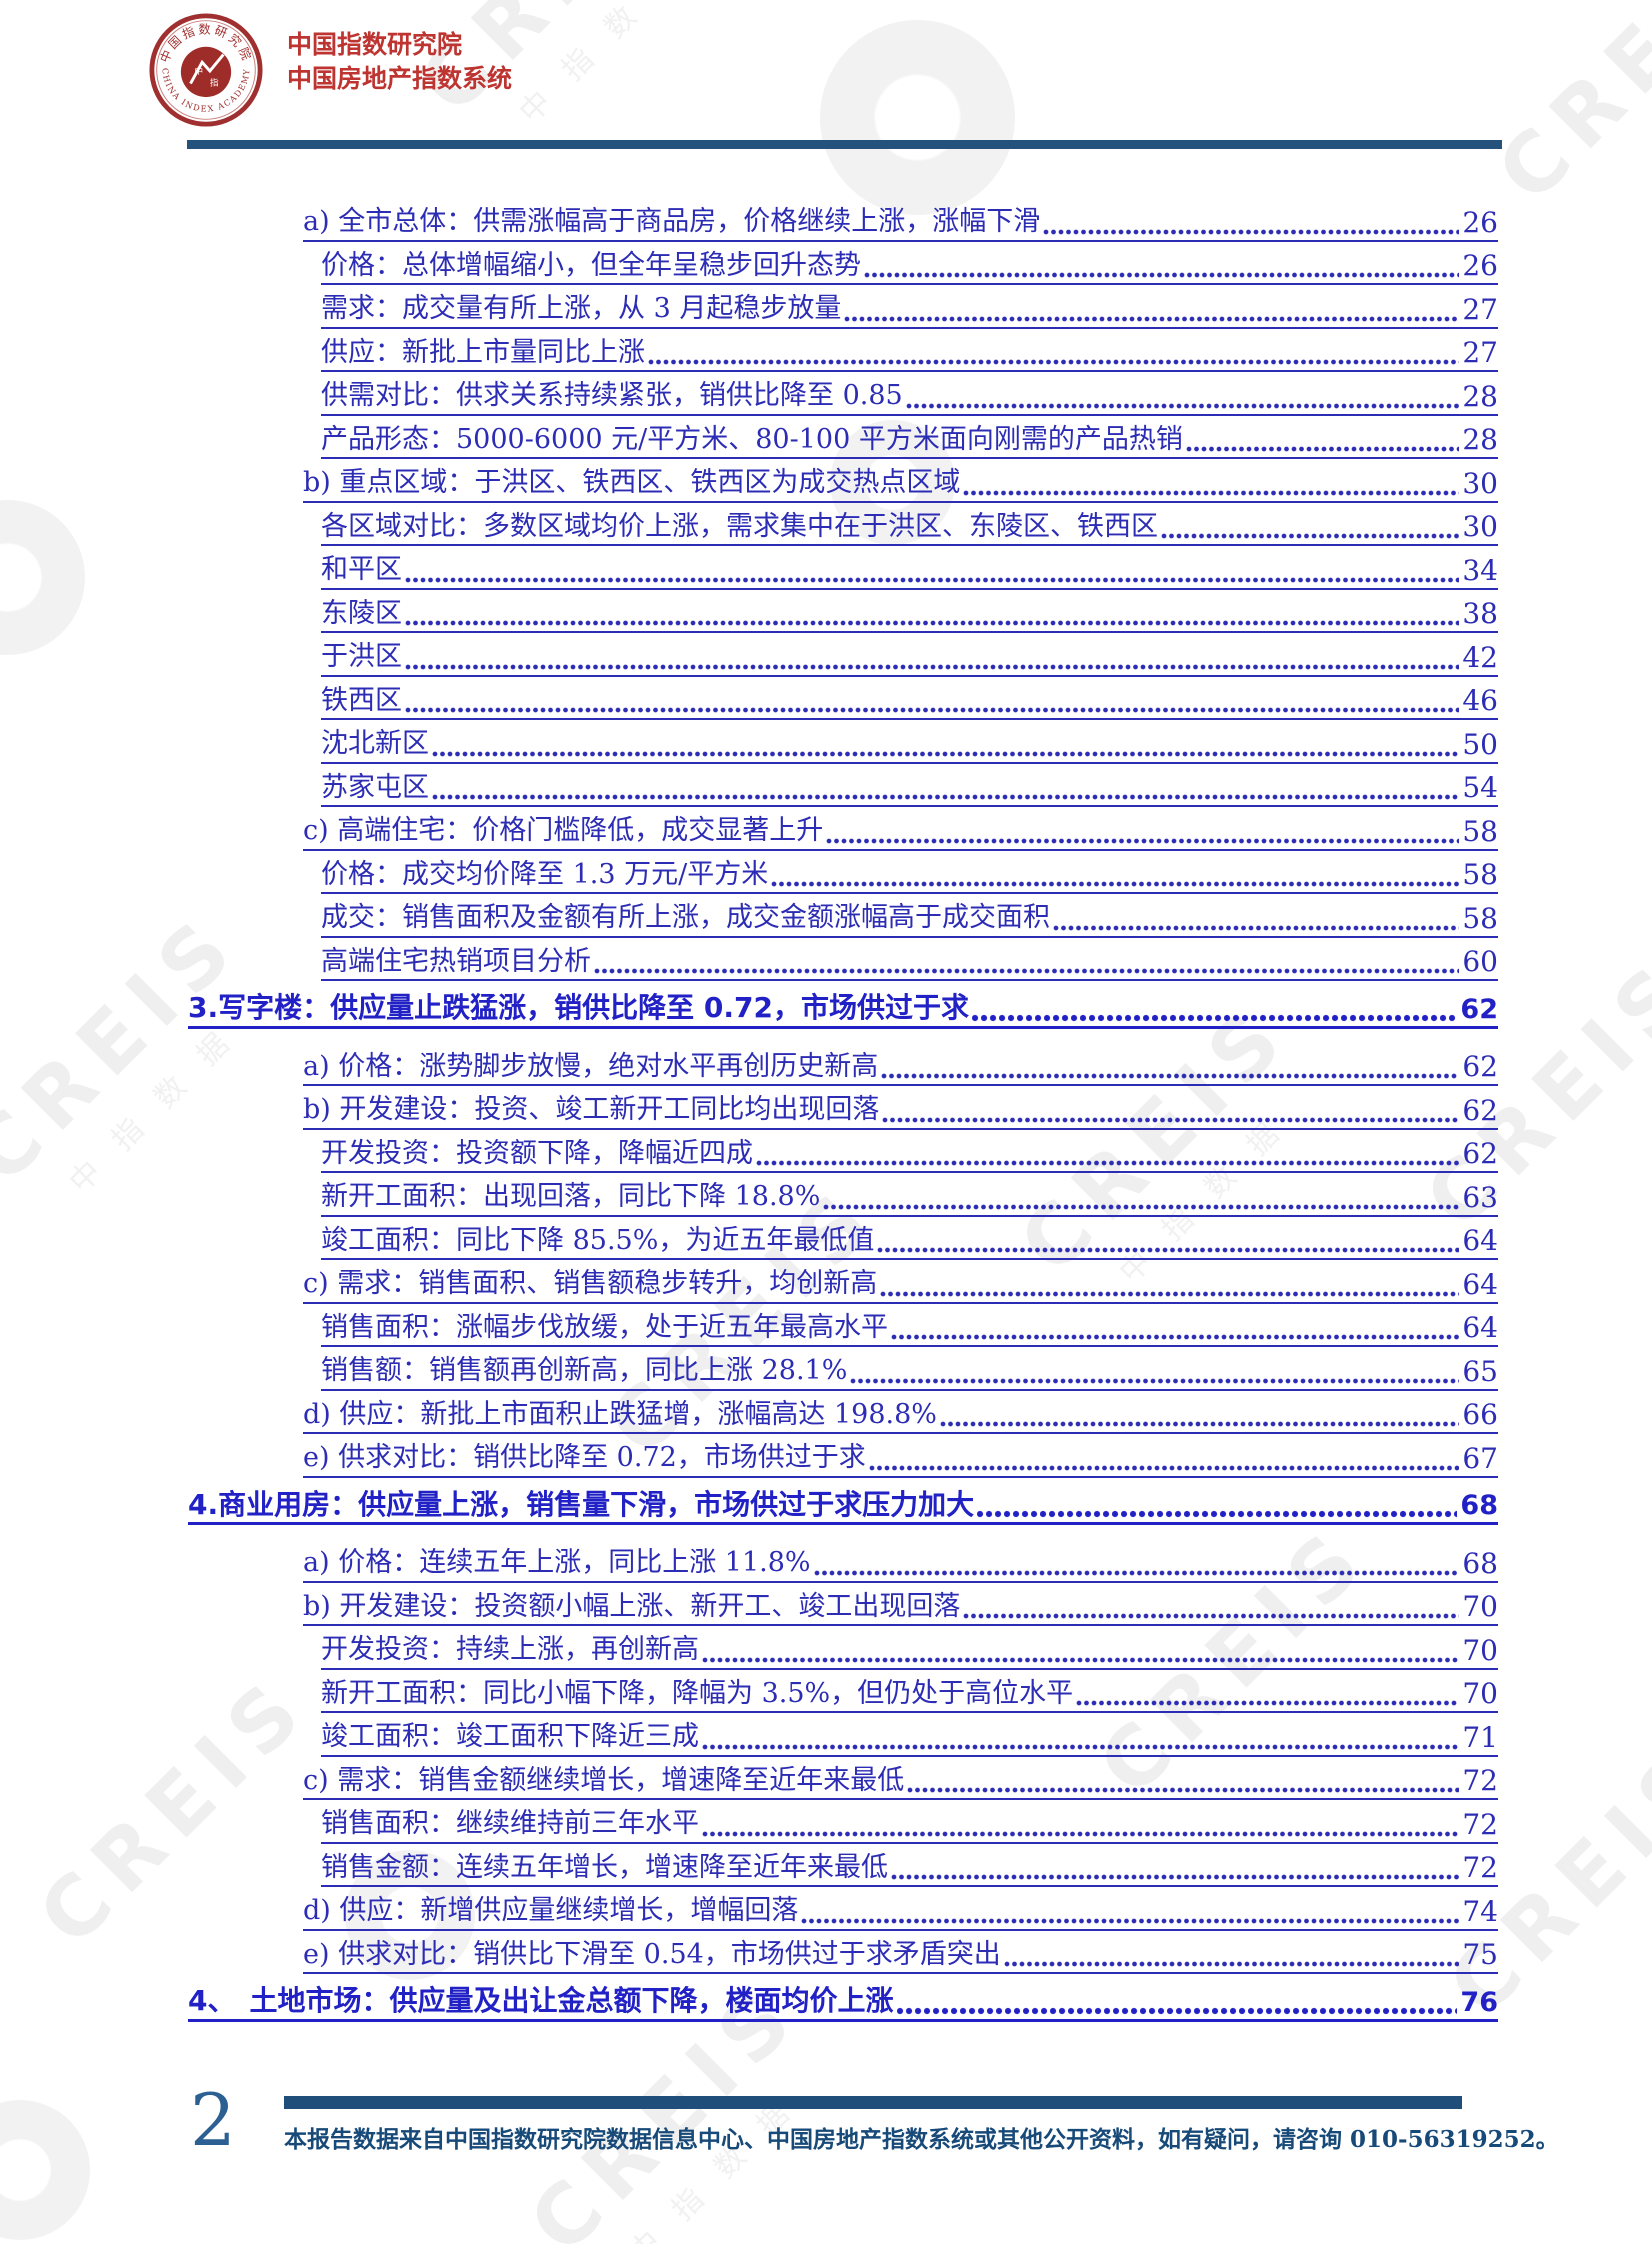 The width and height of the screenshot is (1652, 2244). What do you see at coordinates (581, 309) in the screenshot?
I see `toc-entry-text: 需求：成交量有所上涨，从 3 月起稳步放量` at bounding box center [581, 309].